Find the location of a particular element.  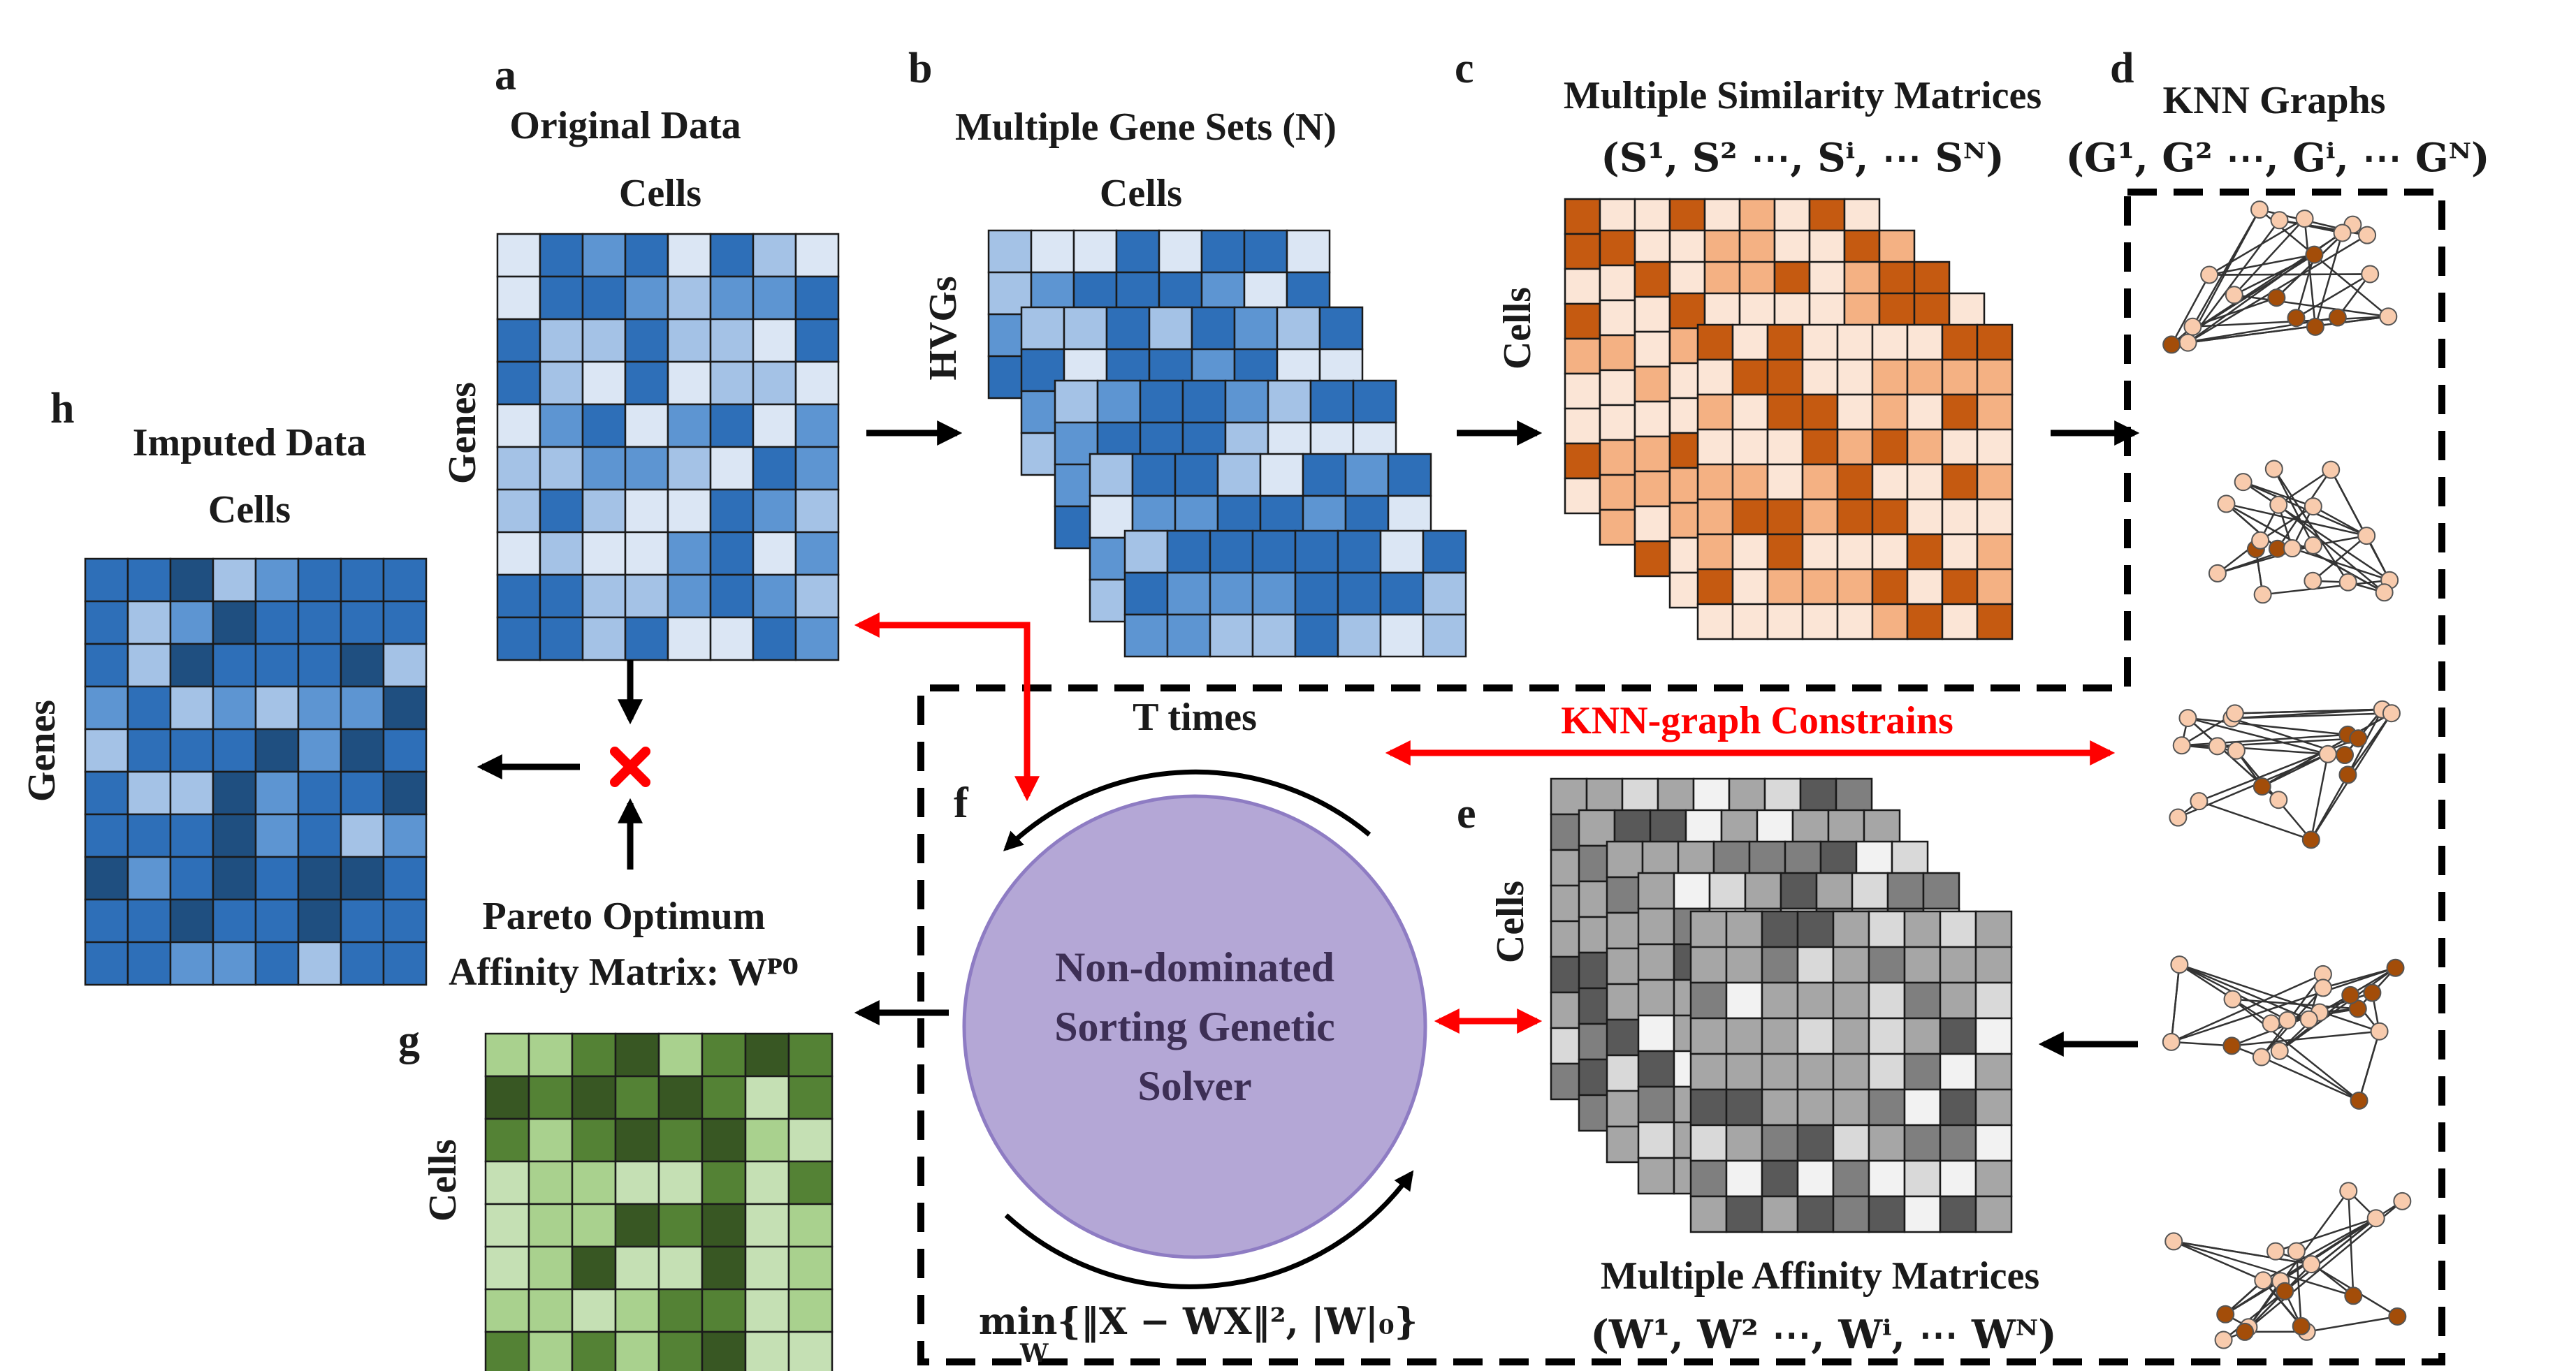

panel-a-rows-label: Genes is located at coordinates (462, 433).